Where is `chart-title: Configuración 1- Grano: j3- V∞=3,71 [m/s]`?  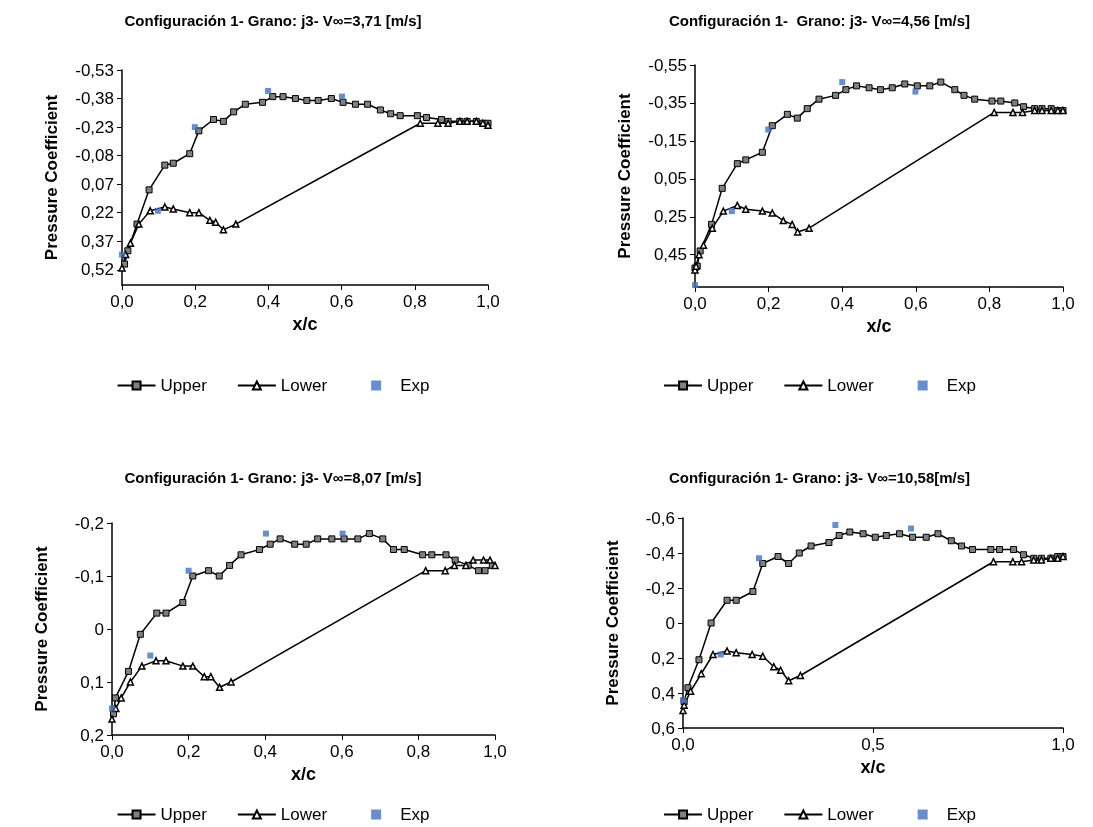 chart-title: Configuración 1- Grano: j3- V∞=3,71 [m/s] is located at coordinates (273, 20).